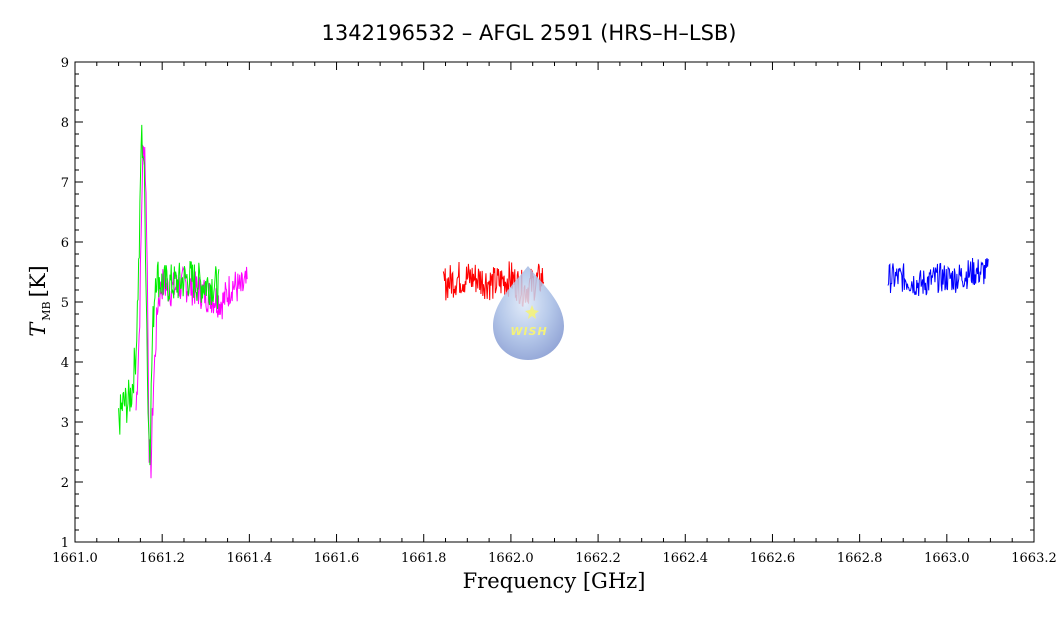 The height and width of the screenshot is (618, 1059). What do you see at coordinates (65, 303) in the screenshot?
I see `y-tick-label: 5` at bounding box center [65, 303].